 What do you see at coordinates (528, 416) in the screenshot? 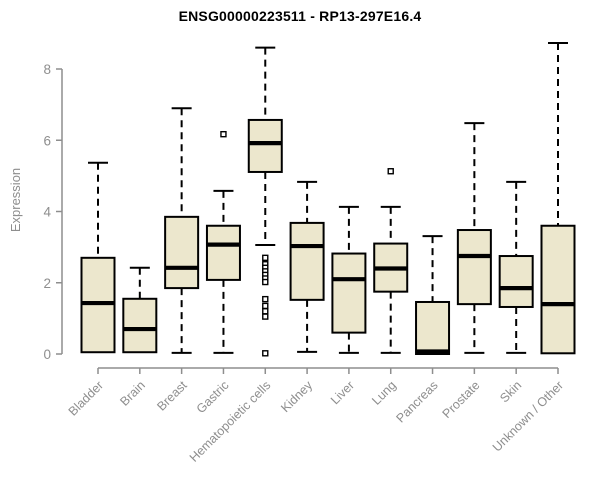
I see `x-tick-label: Unknown / Other` at bounding box center [528, 416].